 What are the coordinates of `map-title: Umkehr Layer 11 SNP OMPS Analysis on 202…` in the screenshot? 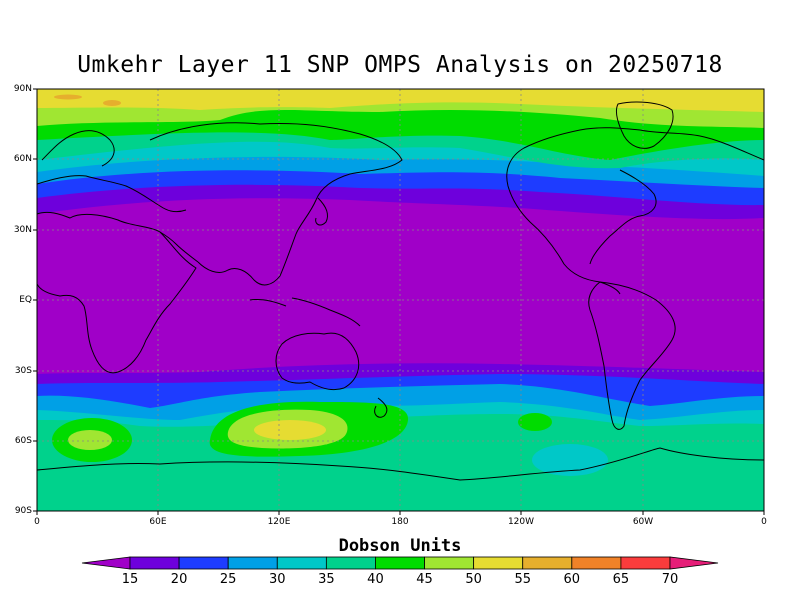 It's located at (400, 65).